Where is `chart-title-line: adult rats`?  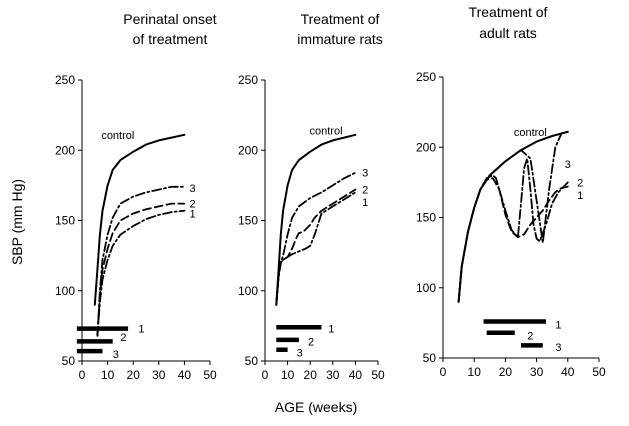
chart-title-line: adult rats is located at coordinates (508, 33).